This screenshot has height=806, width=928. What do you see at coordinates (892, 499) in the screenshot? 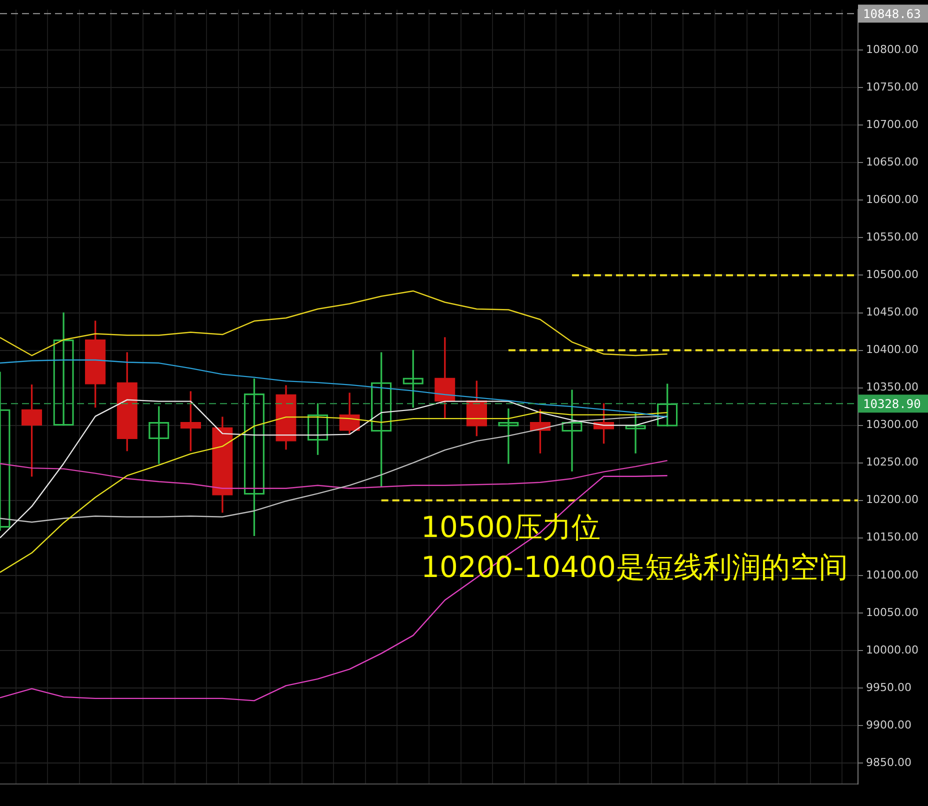
I see `y-tick-label: 10200.00` at bounding box center [892, 499].